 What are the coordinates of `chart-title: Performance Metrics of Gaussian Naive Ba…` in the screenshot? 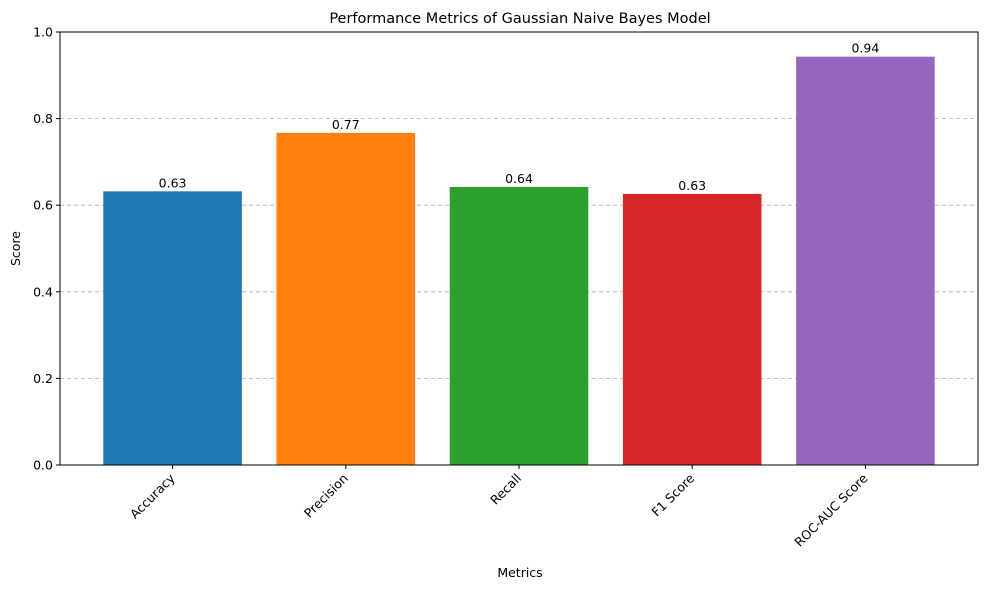 It's located at (519, 19).